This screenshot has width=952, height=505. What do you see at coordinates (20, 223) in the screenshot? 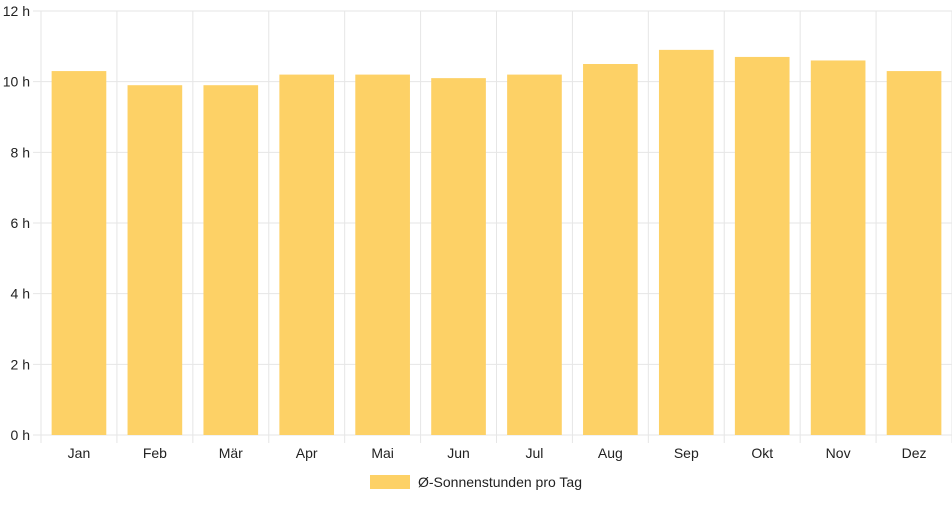
I see `y-tick-label: 6 h` at bounding box center [20, 223].